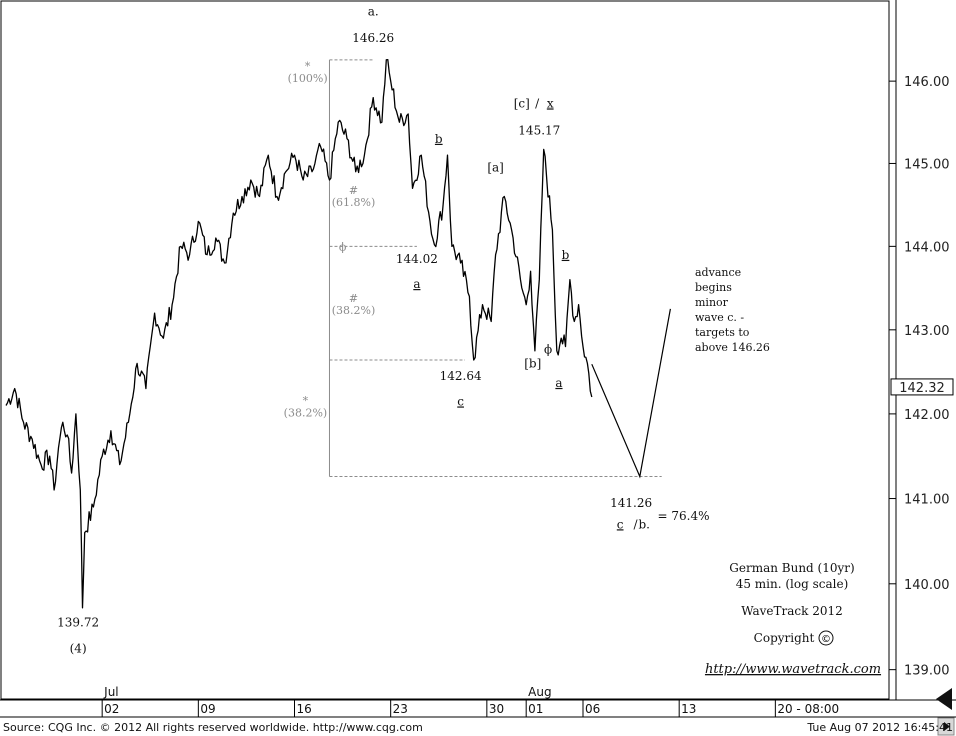 The height and width of the screenshot is (736, 956). I want to click on phi-marker: ϕ, so click(548, 349).